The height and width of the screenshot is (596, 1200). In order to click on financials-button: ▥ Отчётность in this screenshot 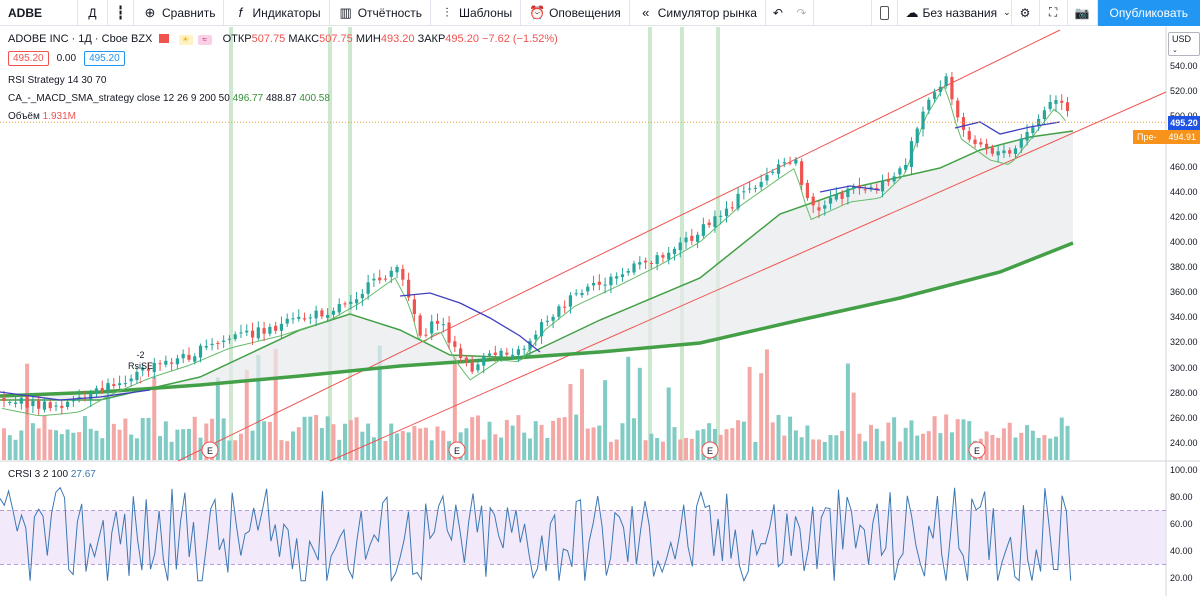, I will do `click(380, 13)`.